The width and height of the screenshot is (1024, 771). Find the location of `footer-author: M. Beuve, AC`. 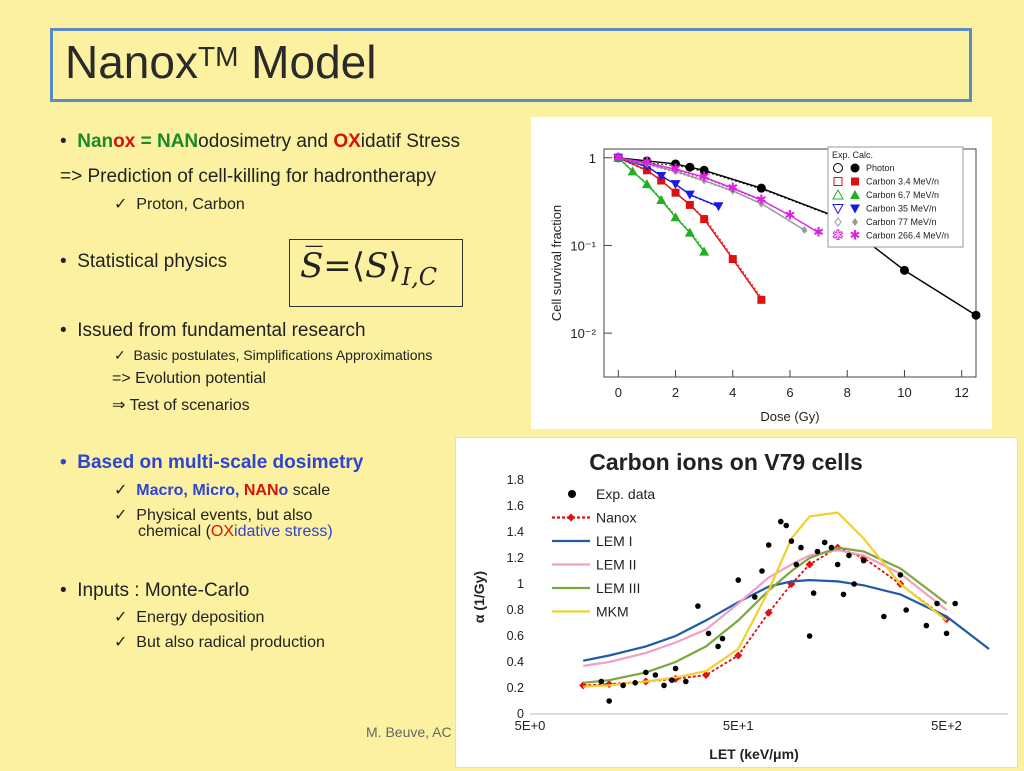

footer-author: M. Beuve, AC is located at coordinates (409, 732).